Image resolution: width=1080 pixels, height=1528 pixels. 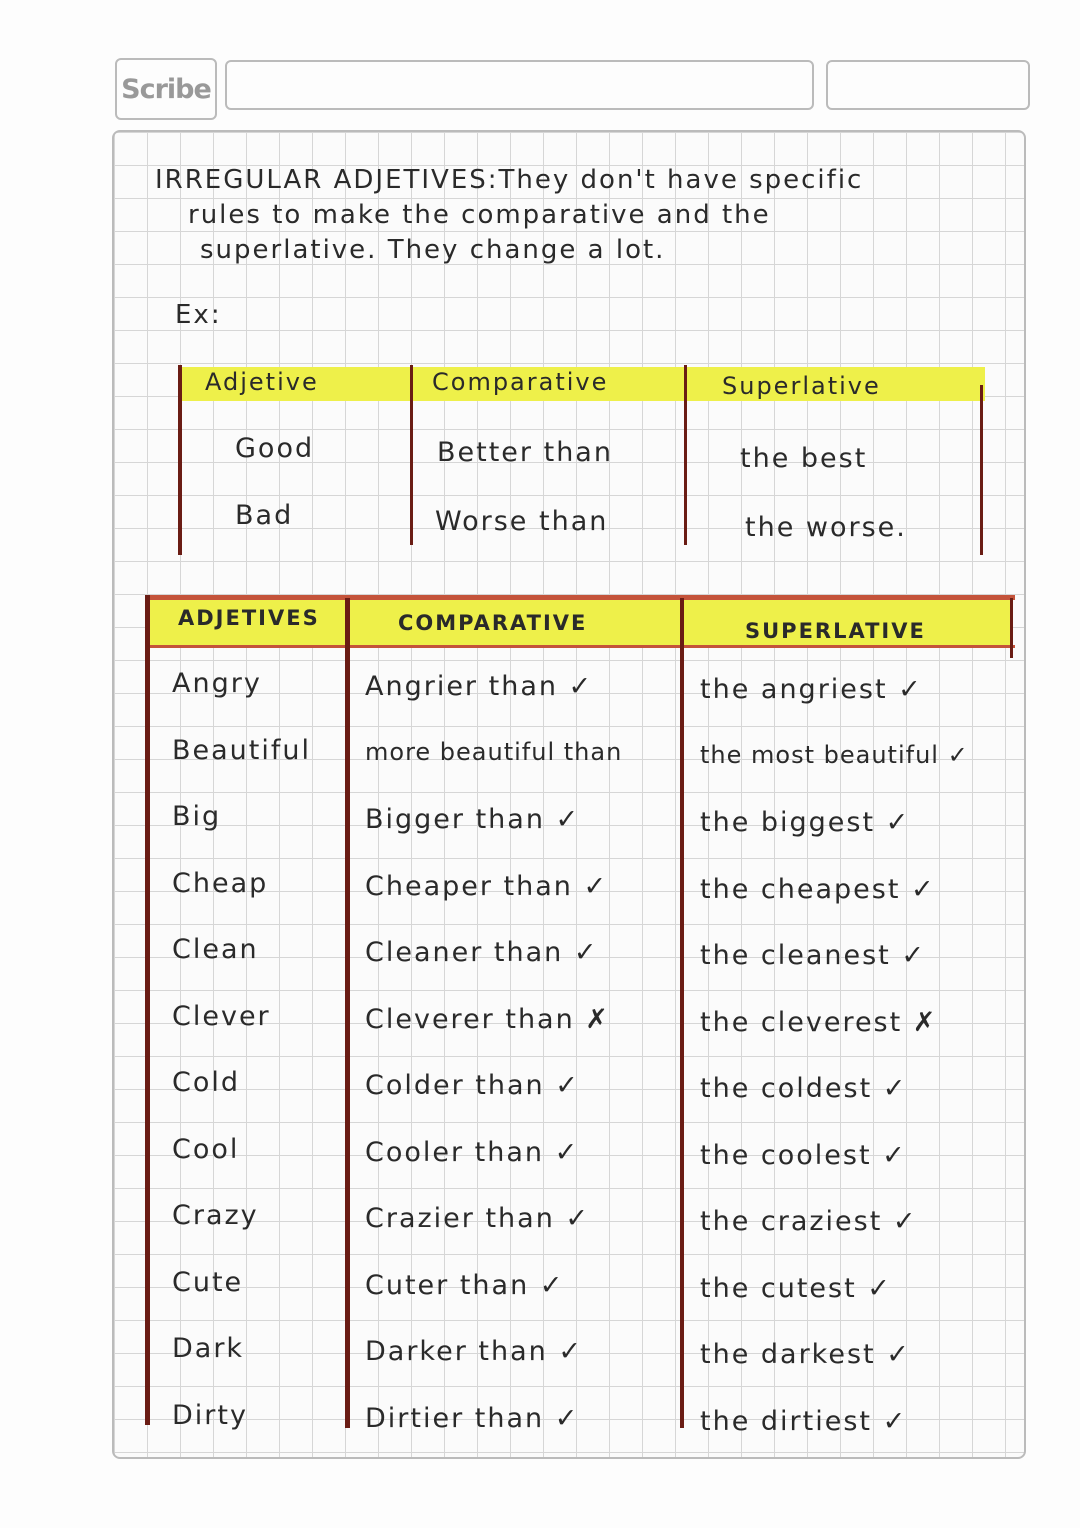 I want to click on regular-cell: Cool, so click(x=206, y=1149).